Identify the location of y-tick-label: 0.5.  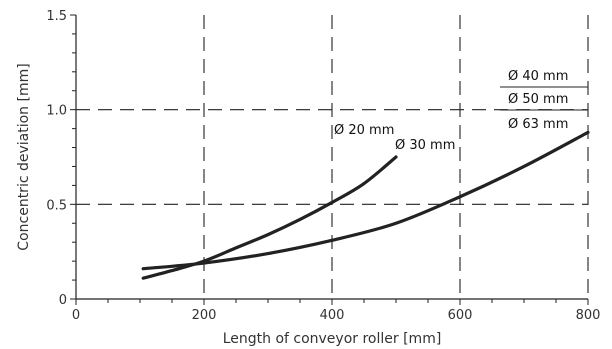
(56, 205).